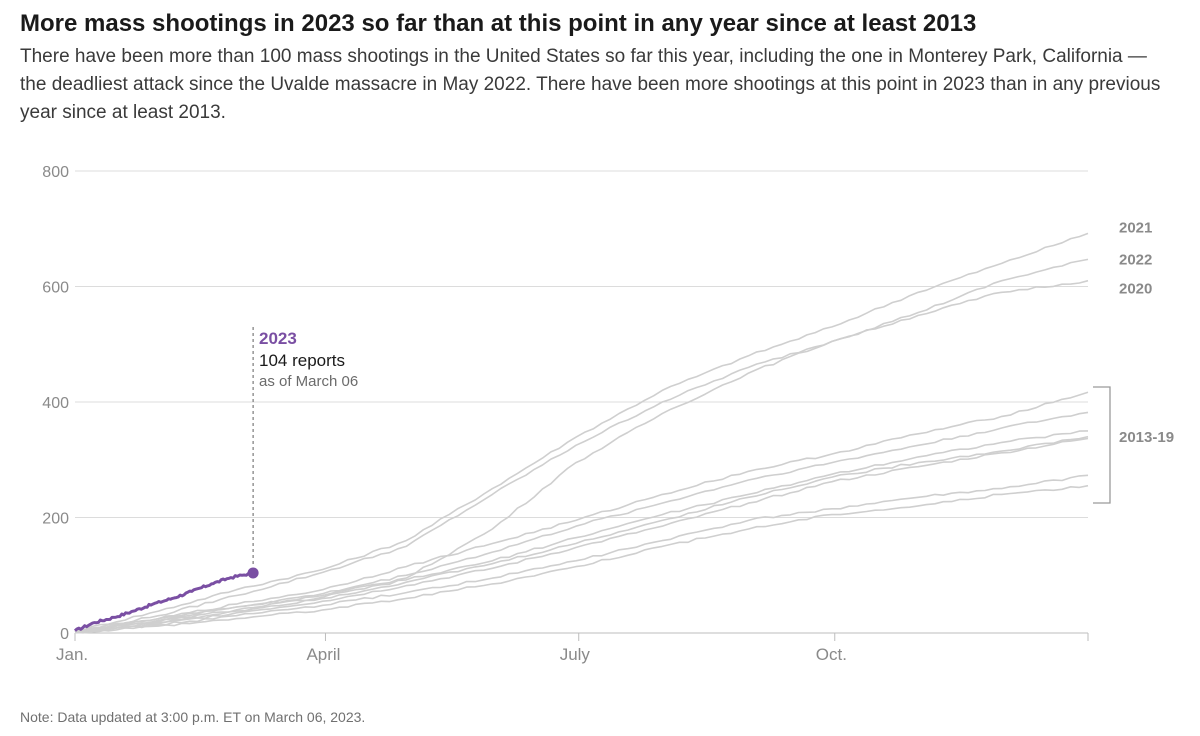 This screenshot has width=1200, height=736. Describe the element at coordinates (72, 654) in the screenshot. I see `x-tick-label: Jan.` at that location.